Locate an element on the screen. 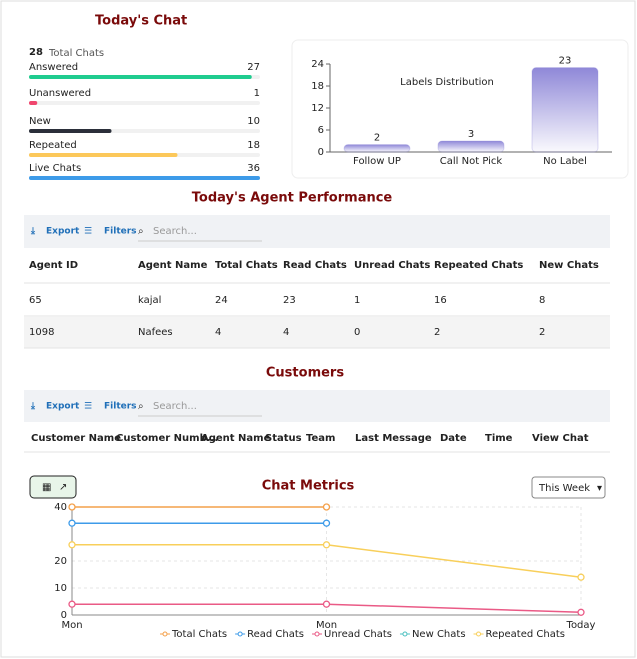 This screenshot has height=659, width=637. y-tick-label: 18 is located at coordinates (317, 86).